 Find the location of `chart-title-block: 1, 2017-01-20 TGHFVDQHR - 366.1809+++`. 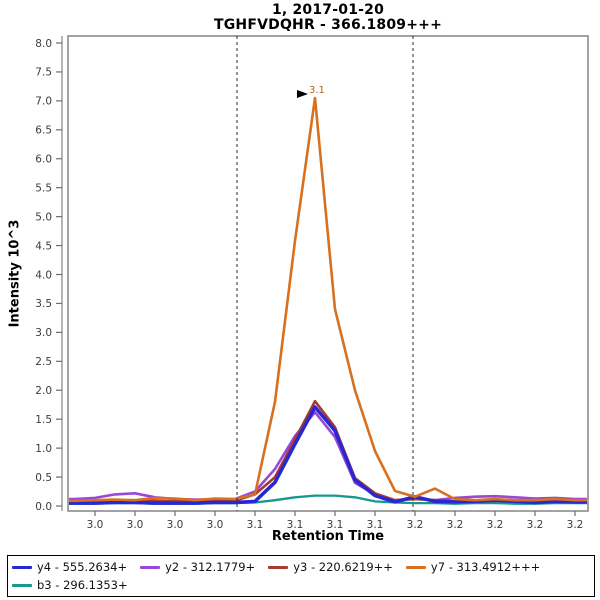

chart-title-block: 1, 2017-01-20 TGHFVDQHR - 366.1809+++ is located at coordinates (328, 18).